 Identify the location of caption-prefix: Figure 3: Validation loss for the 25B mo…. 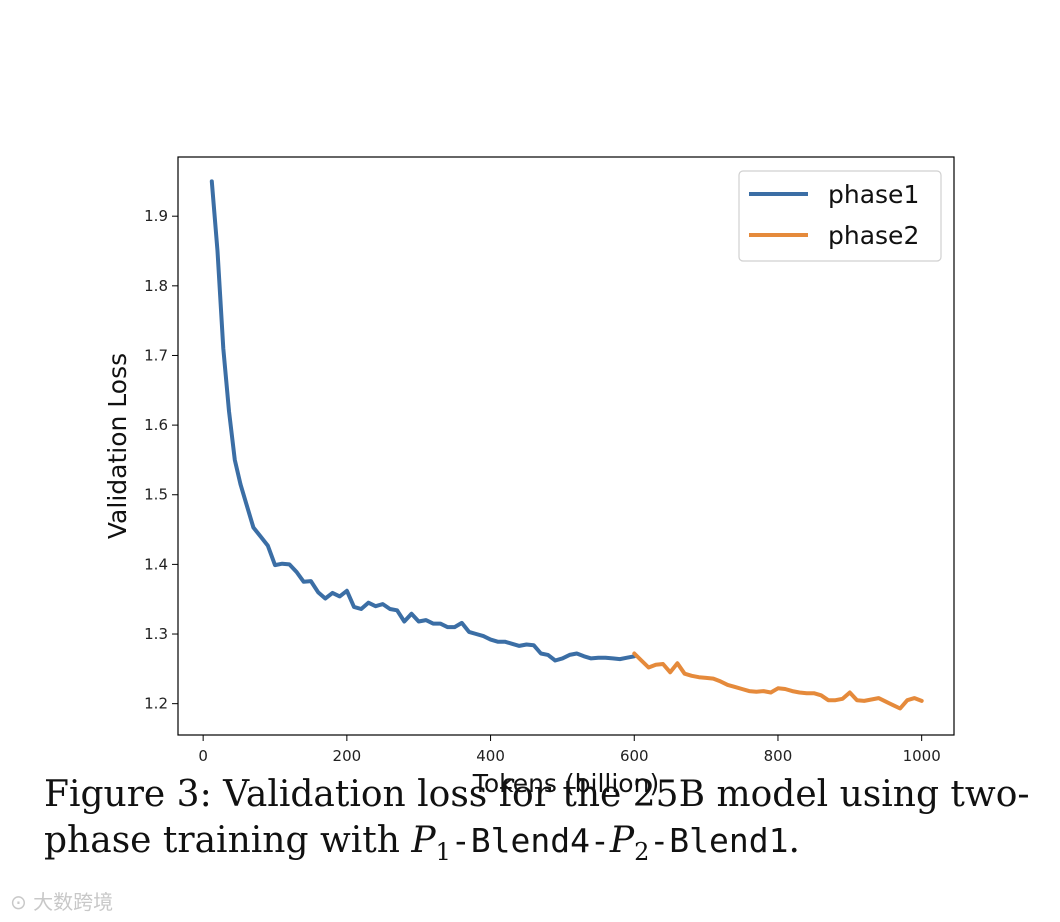
(537, 817).